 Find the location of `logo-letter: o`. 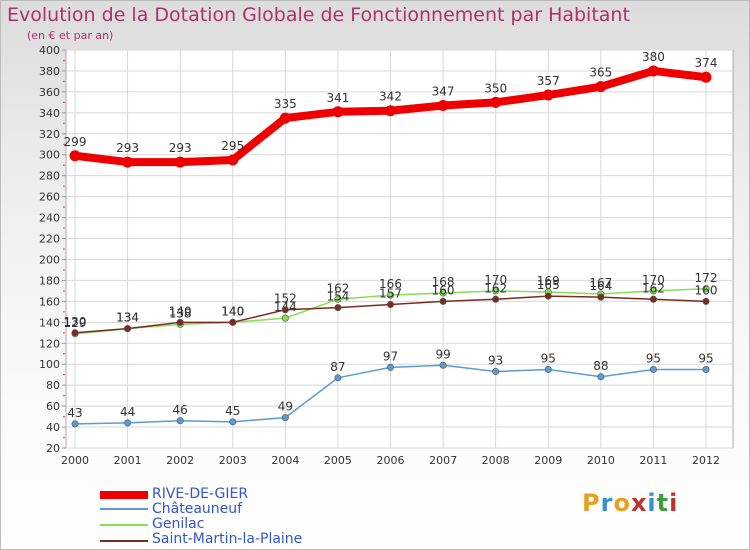

logo-letter: o is located at coordinates (622, 503).